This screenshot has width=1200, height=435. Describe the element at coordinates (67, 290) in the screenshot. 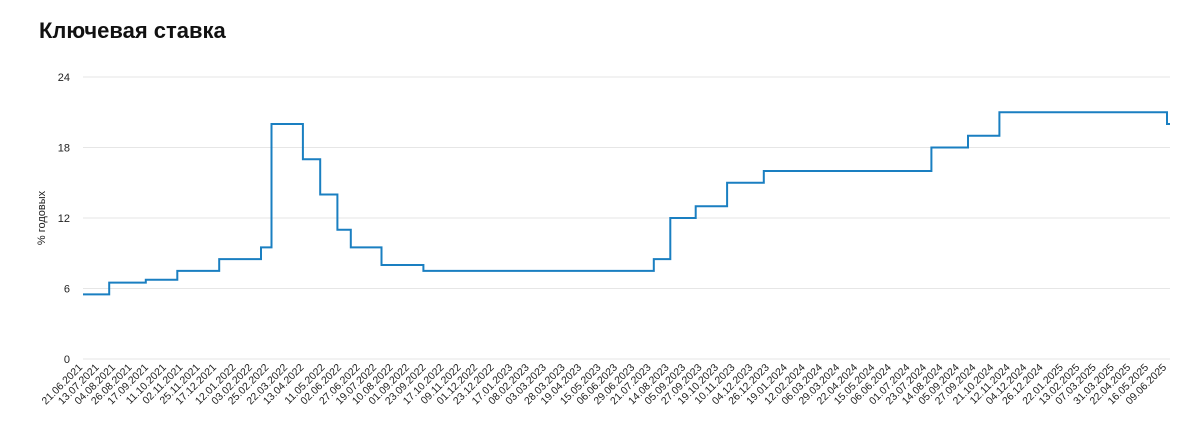

I see `y-tick-label: 6` at that location.